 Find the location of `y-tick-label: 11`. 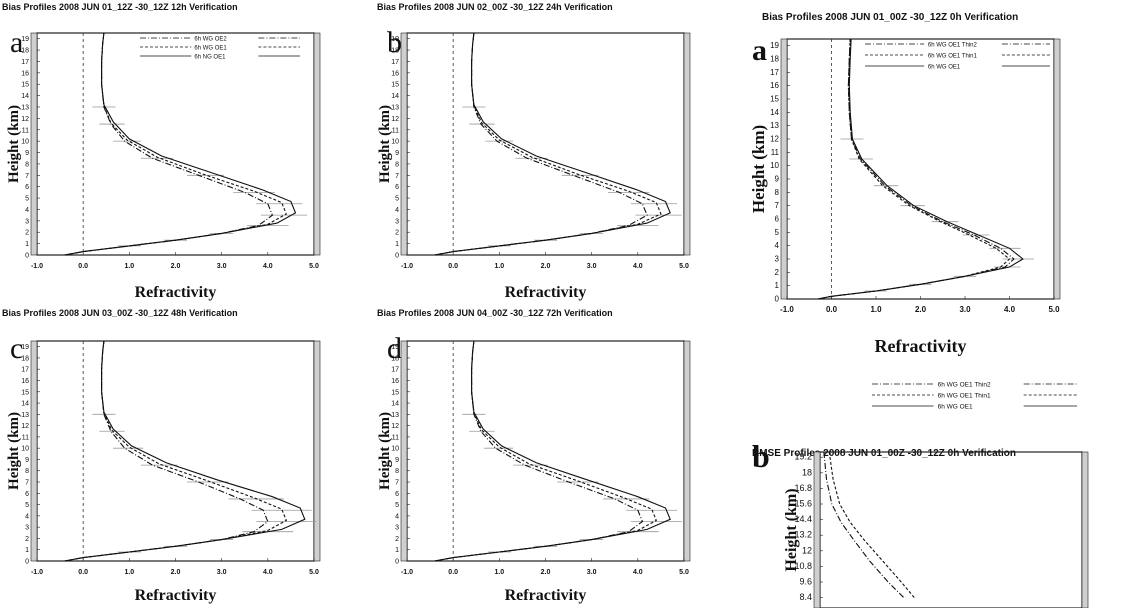

y-tick-label: 11 is located at coordinates (395, 130).